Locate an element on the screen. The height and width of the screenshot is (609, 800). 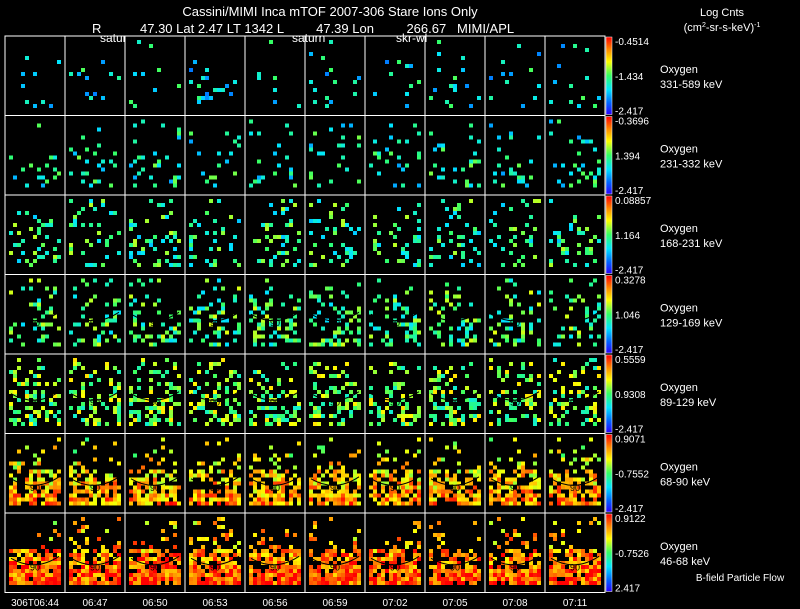
heatmap-panel is located at coordinates (335, 75).